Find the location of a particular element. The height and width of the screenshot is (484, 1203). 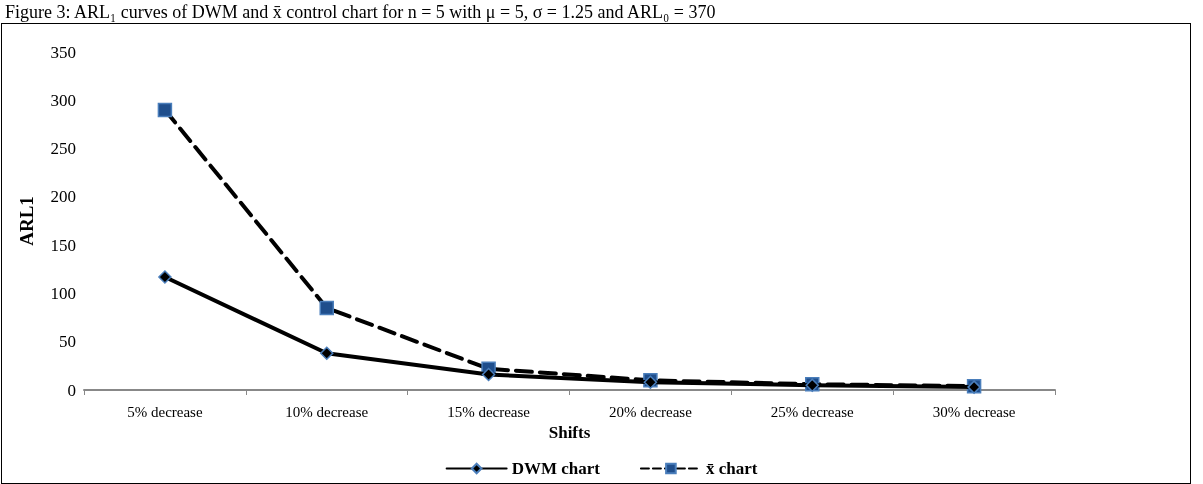

legend-label: x̄ chart is located at coordinates (731, 468).